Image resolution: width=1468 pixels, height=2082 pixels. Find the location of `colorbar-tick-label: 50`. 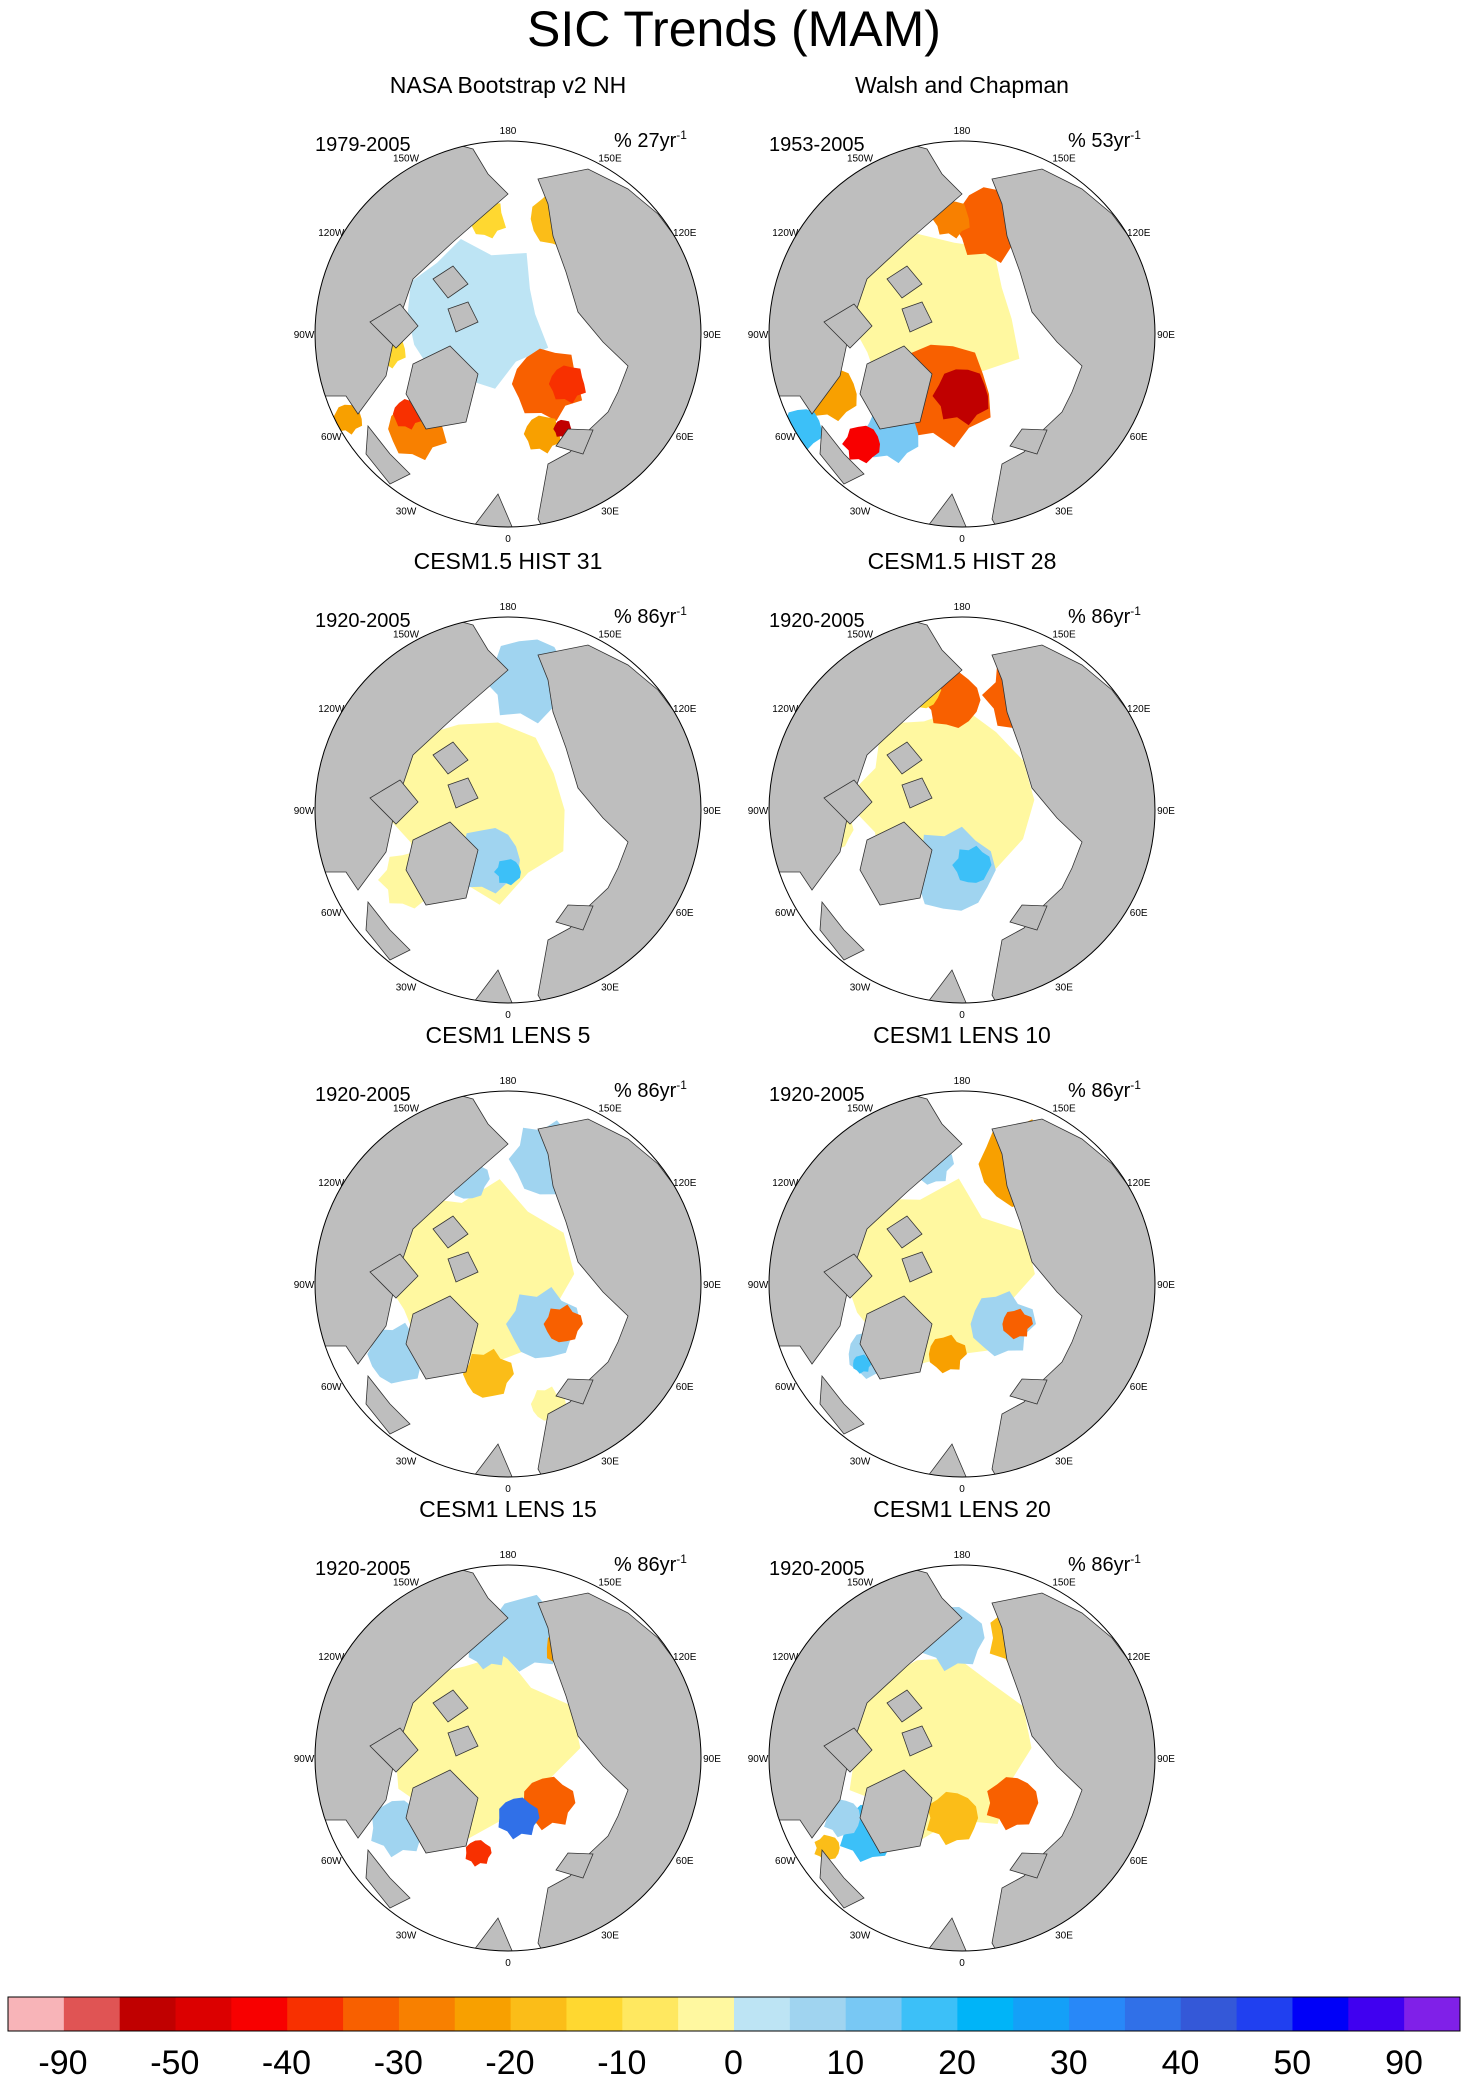

colorbar-tick-label: 50 is located at coordinates (1292, 2063).